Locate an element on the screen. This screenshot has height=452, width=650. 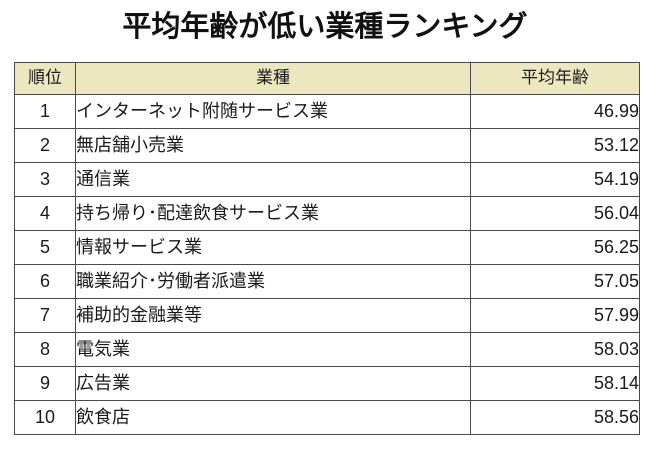
average-age-cell: 58.56 is located at coordinates (555, 417).